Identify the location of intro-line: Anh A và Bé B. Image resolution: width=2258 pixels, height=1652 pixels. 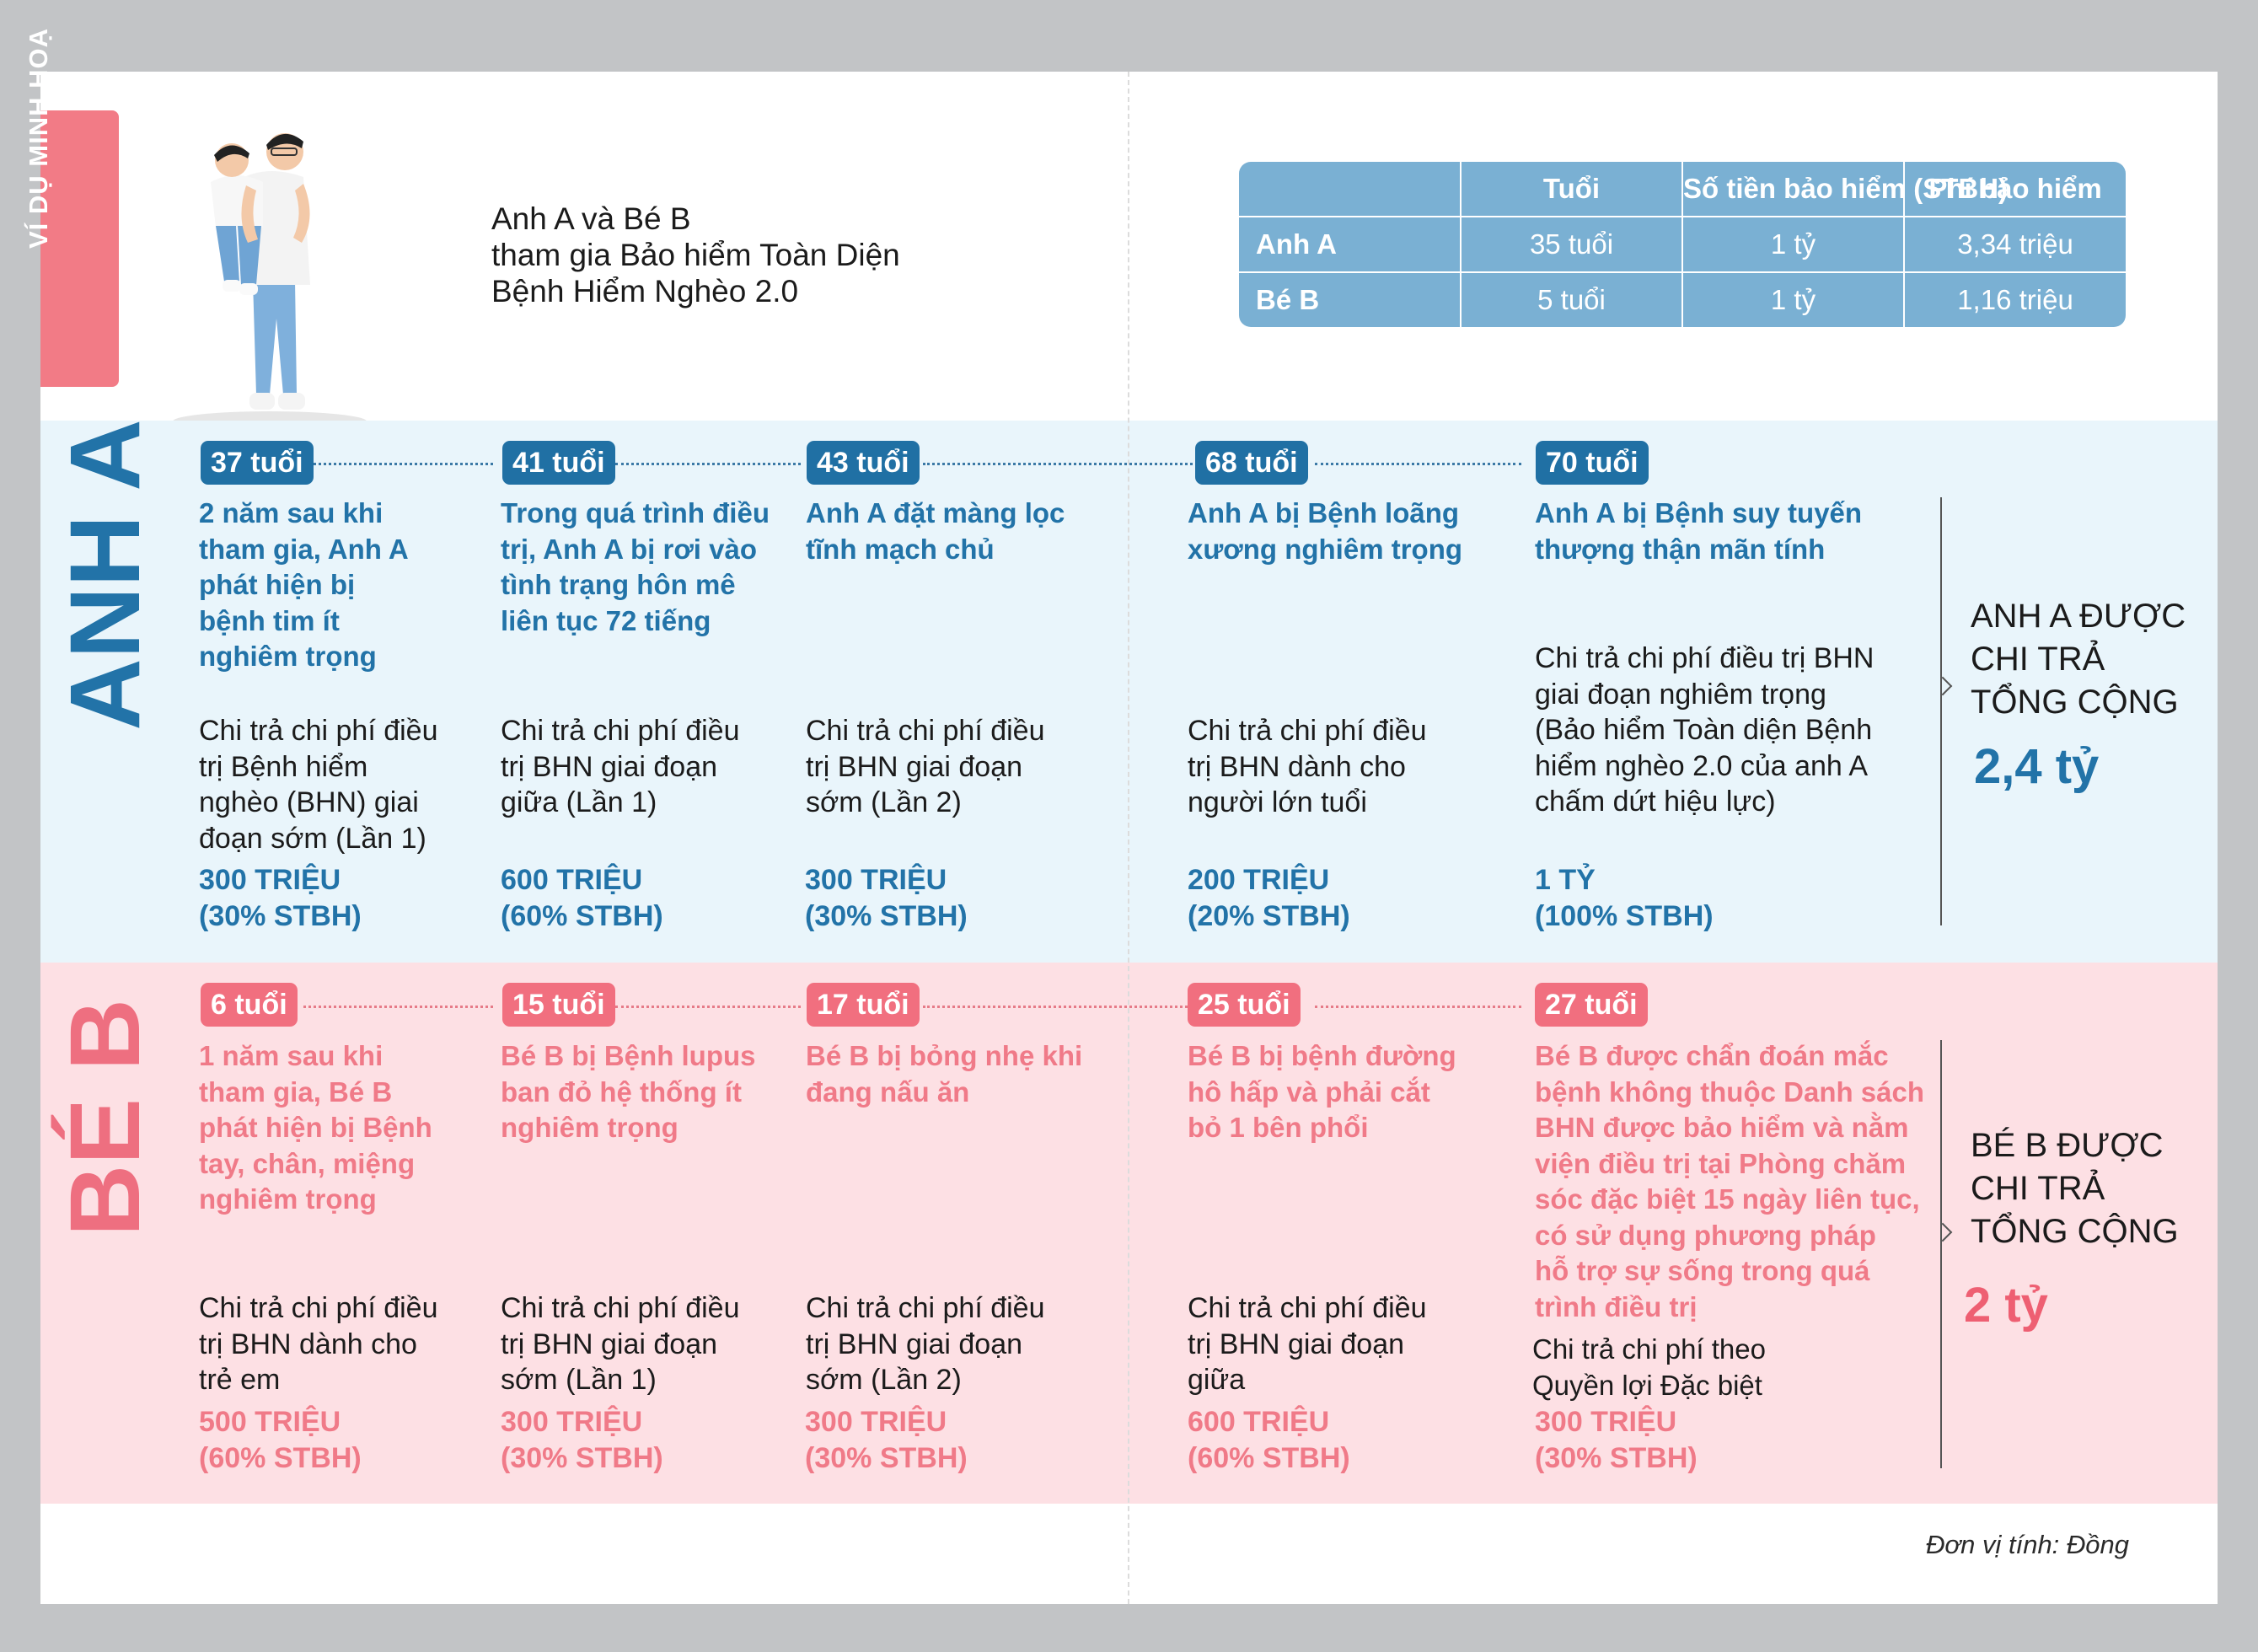
(591, 218).